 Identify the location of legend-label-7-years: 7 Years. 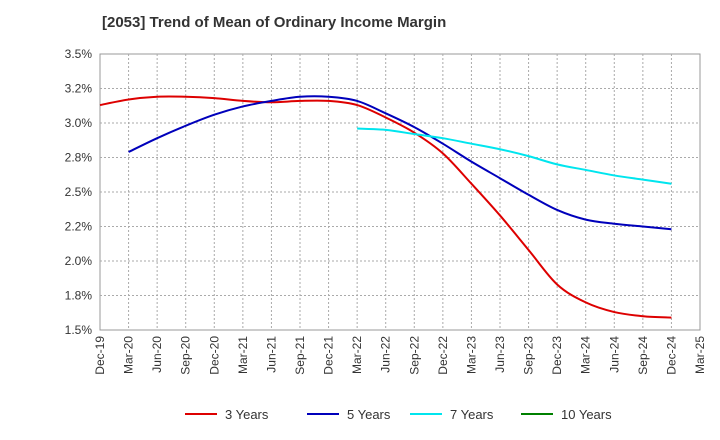
(472, 414).